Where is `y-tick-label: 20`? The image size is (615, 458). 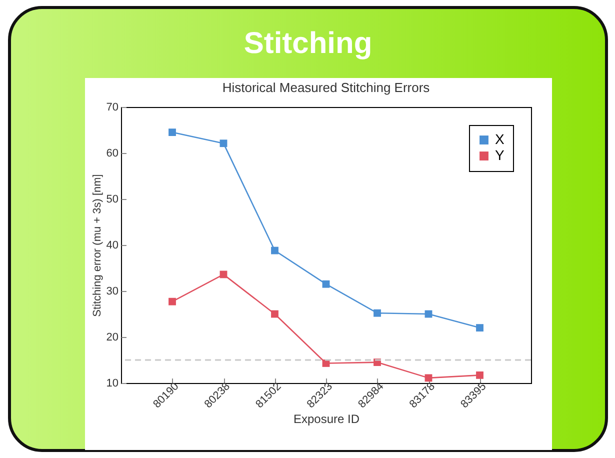
y-tick-label: 20 is located at coordinates (112, 338).